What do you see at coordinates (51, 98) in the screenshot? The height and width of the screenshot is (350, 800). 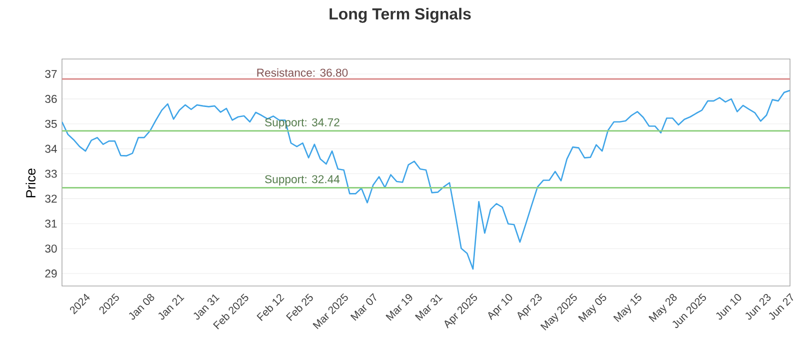 I see `y-tick-label: 36` at bounding box center [51, 98].